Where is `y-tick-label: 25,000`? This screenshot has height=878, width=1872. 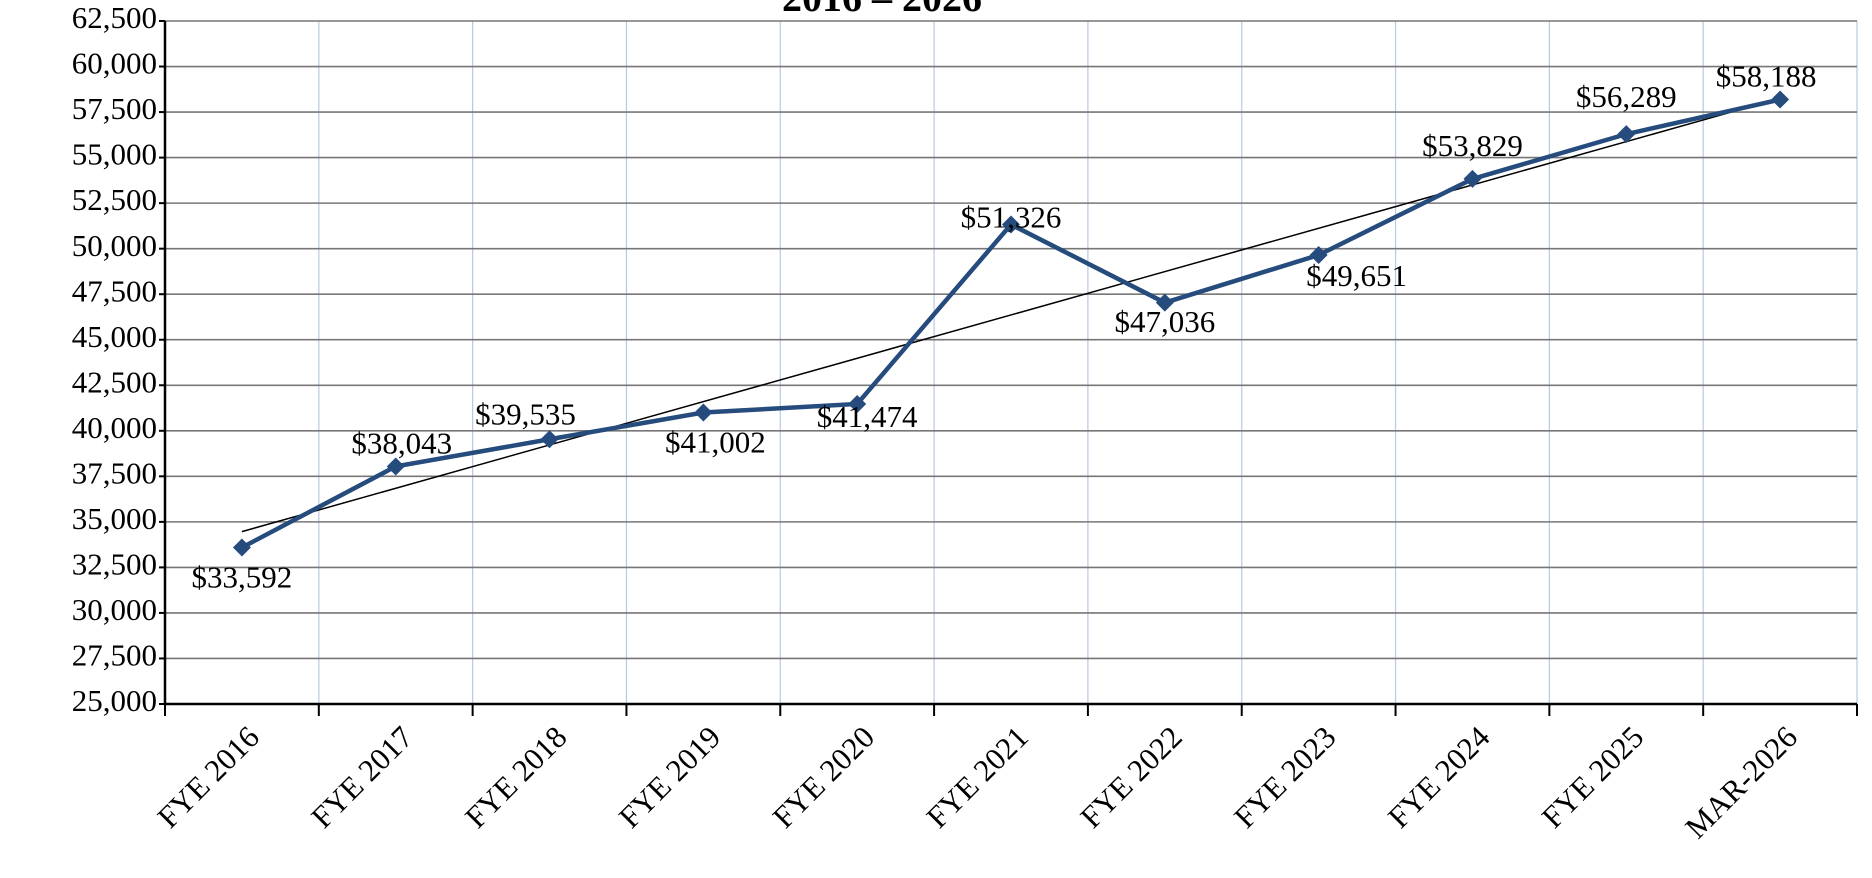
y-tick-label: 25,000 is located at coordinates (114, 700).